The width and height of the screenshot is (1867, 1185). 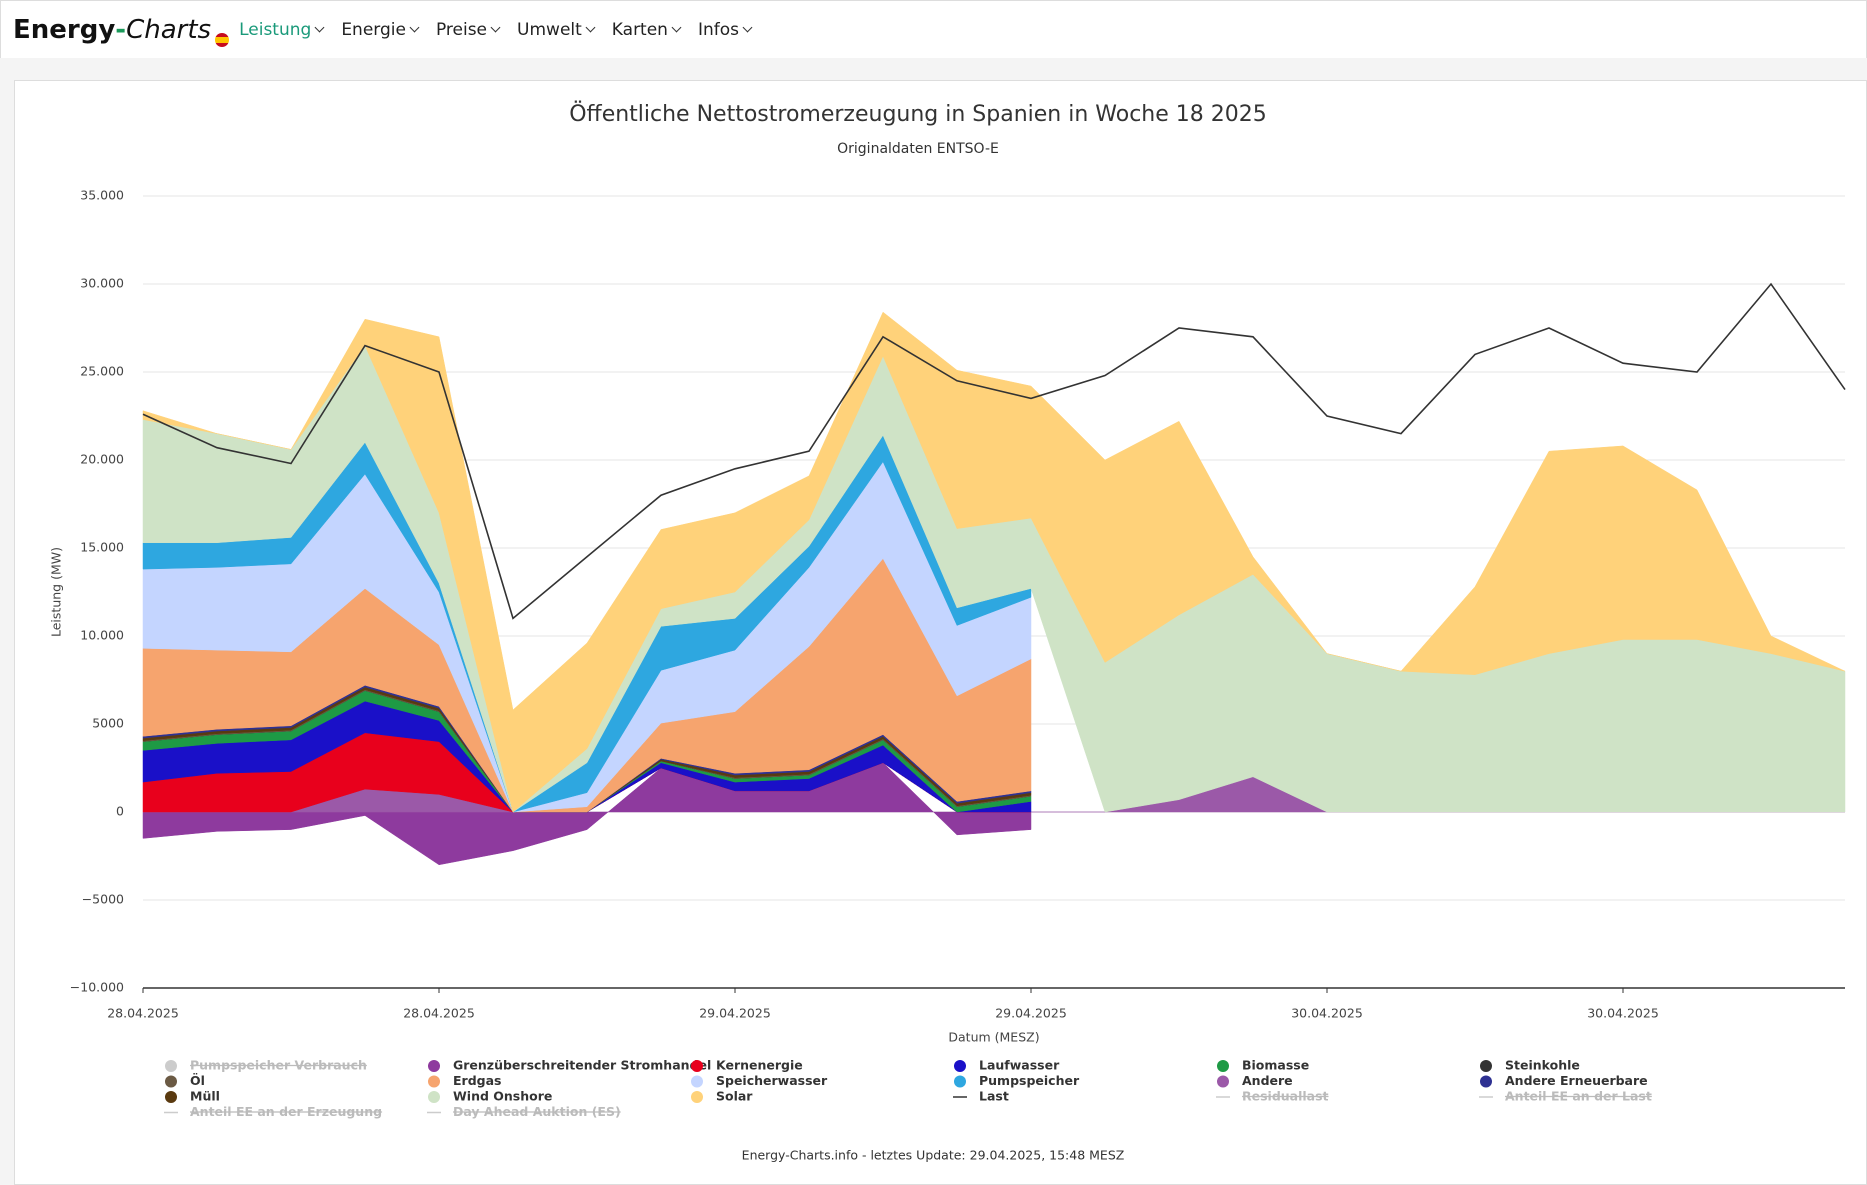 I want to click on legend-label: Grenzüberschreitender Stromhandel, so click(x=582, y=1065).